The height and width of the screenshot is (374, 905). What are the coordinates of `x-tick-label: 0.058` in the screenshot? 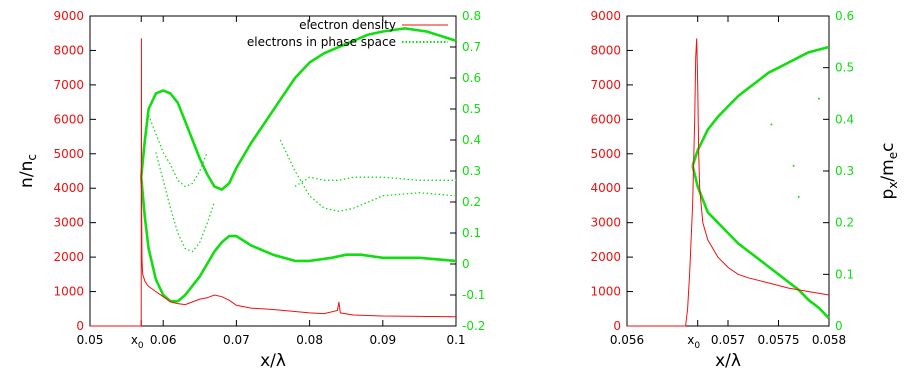 It's located at (829, 340).